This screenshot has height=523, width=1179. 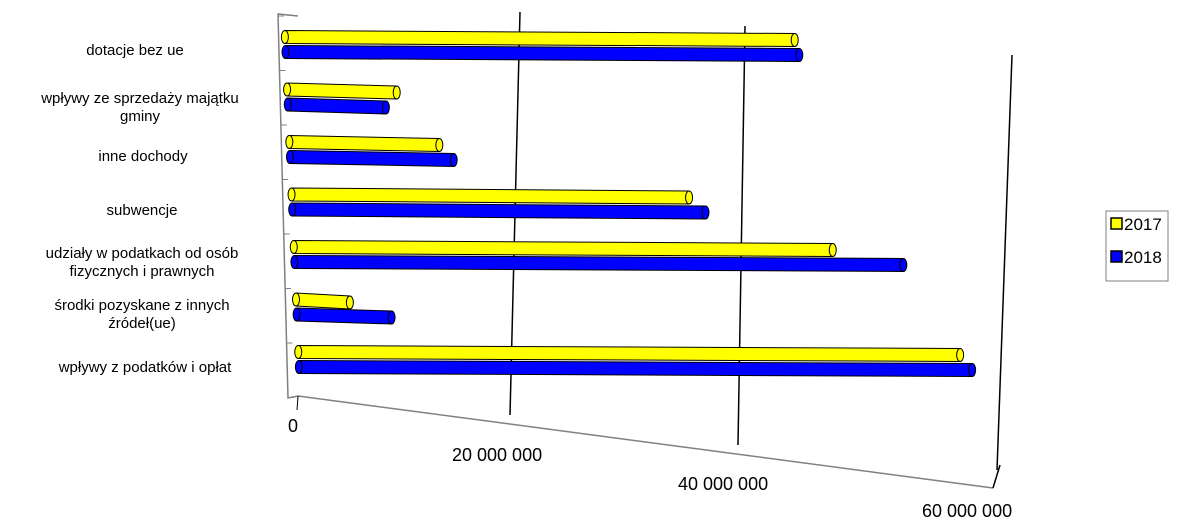 I want to click on legend-swatch-2017, so click(x=1116, y=223).